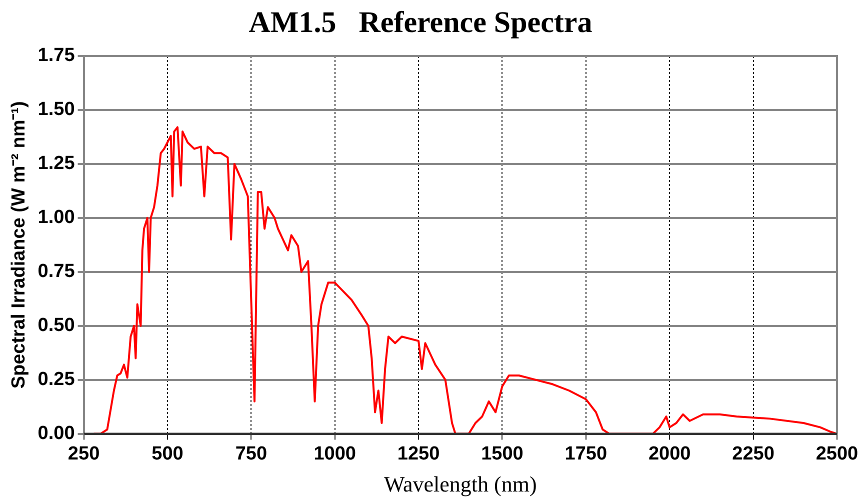  Describe the element at coordinates (837, 453) in the screenshot. I see `x-tick-label: 2500` at that location.